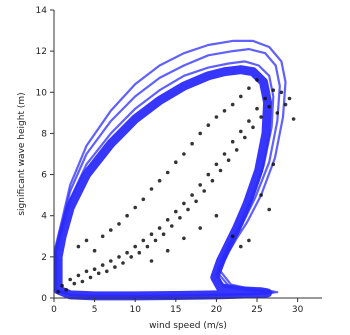  Describe the element at coordinates (22, 153) in the screenshot. I see `y-axis-label: significant wave height (m)` at that location.